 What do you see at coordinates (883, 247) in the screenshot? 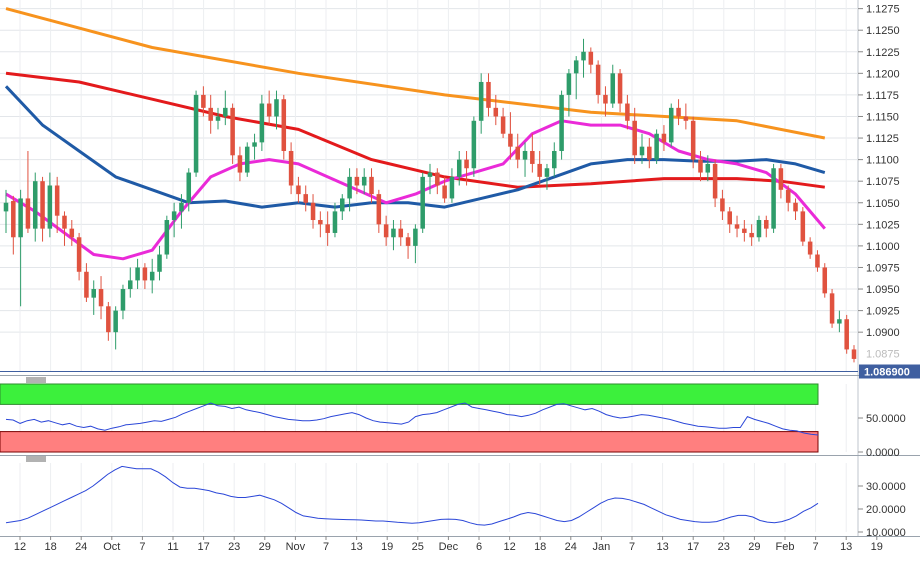
I see `y-tick-label: 1.1000` at bounding box center [883, 247].